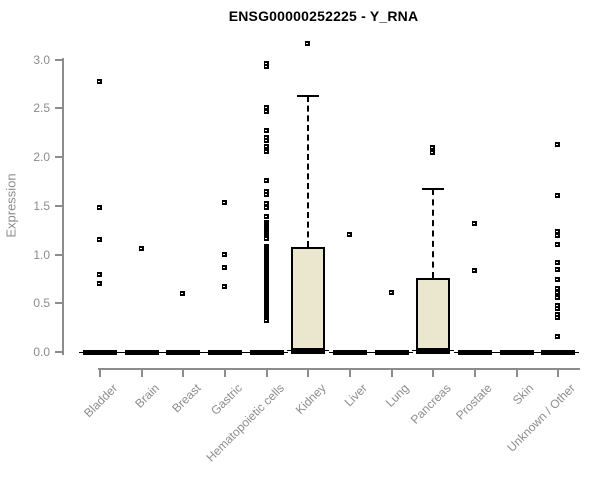 The image size is (600, 500). What do you see at coordinates (41, 108) in the screenshot?
I see `y-tick-label: 2.5` at bounding box center [41, 108].